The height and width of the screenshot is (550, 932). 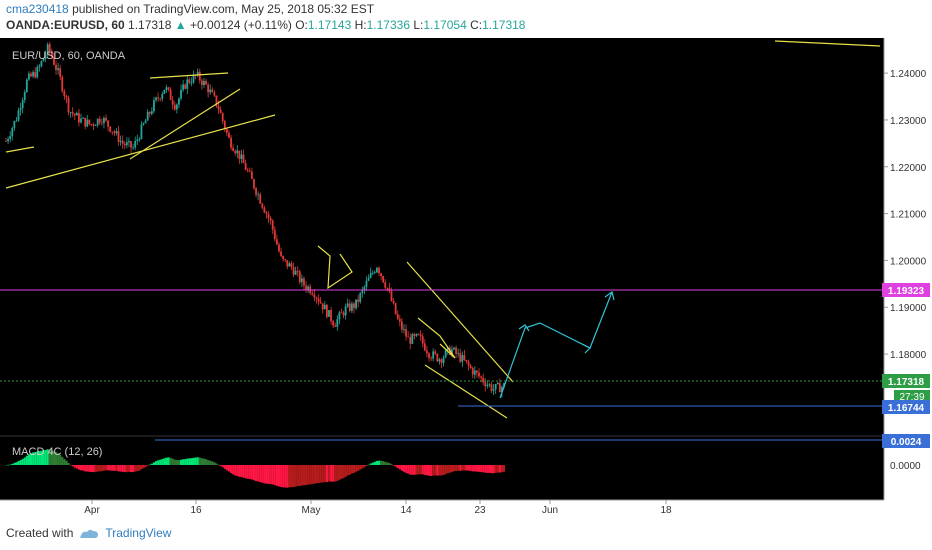 I want to click on rising-support-line, so click(x=185, y=124).